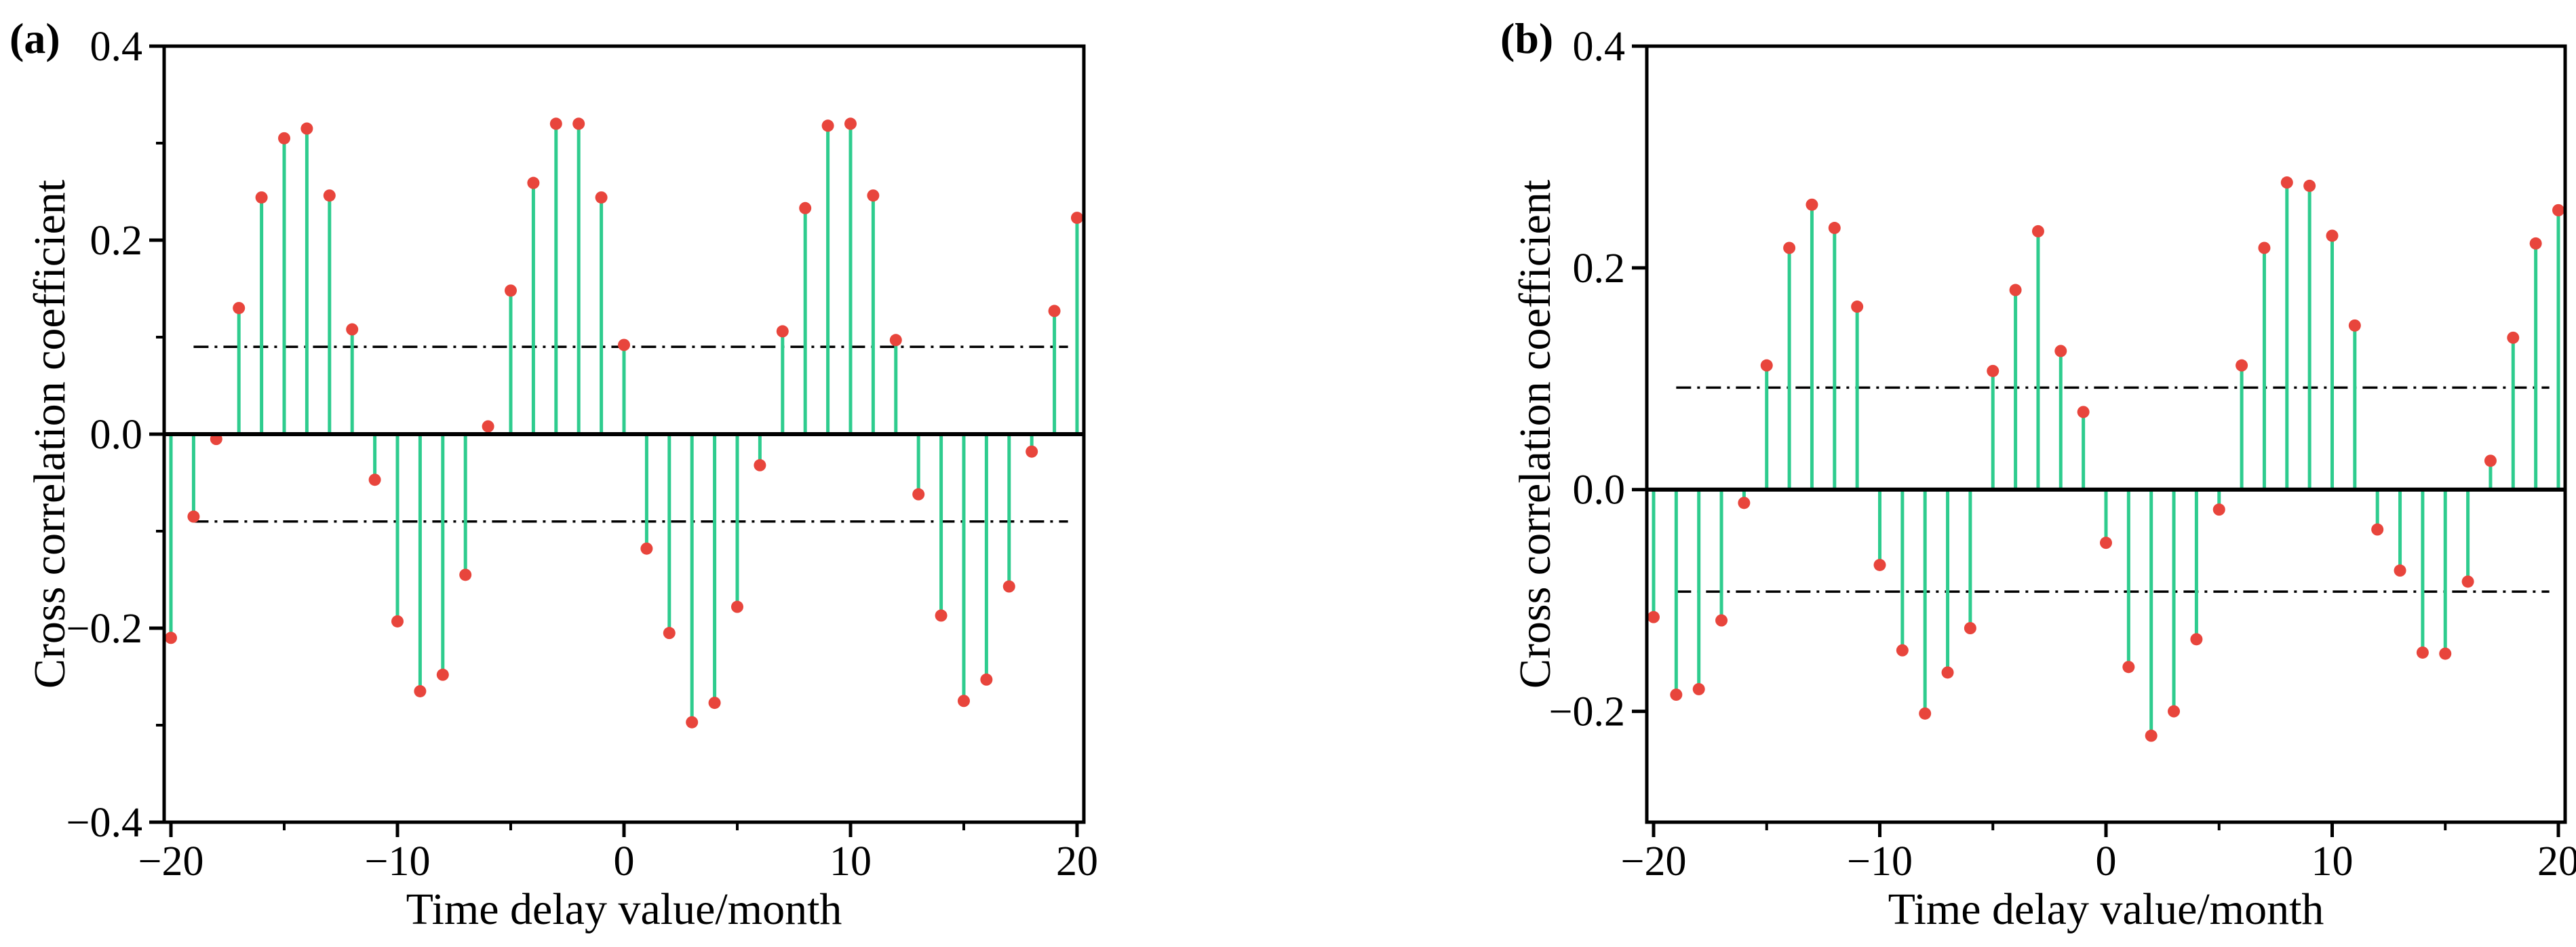  Describe the element at coordinates (34, 38) in the screenshot. I see `panel-label: (a)` at that location.